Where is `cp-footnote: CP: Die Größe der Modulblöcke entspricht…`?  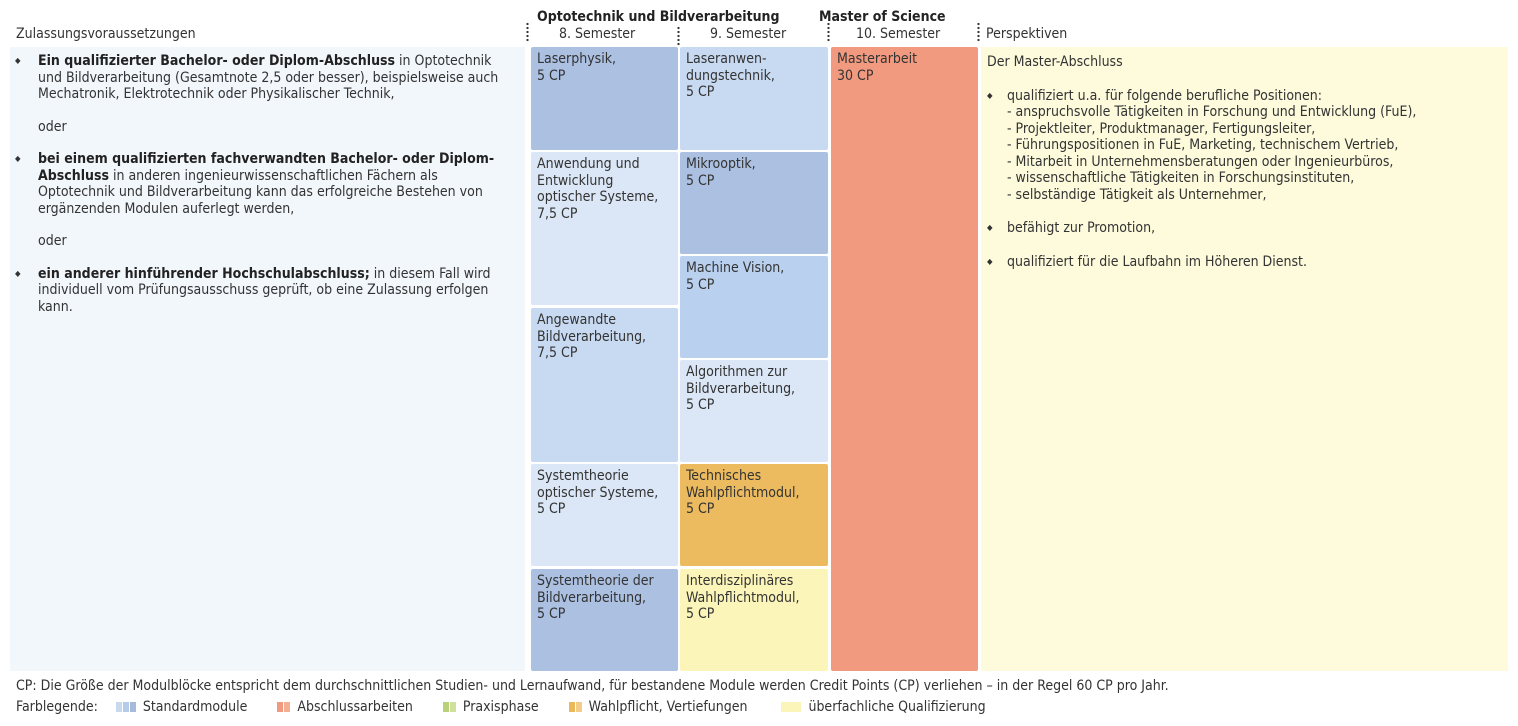 cp-footnote: CP: Die Größe der Modulblöcke entspricht… is located at coordinates (592, 686).